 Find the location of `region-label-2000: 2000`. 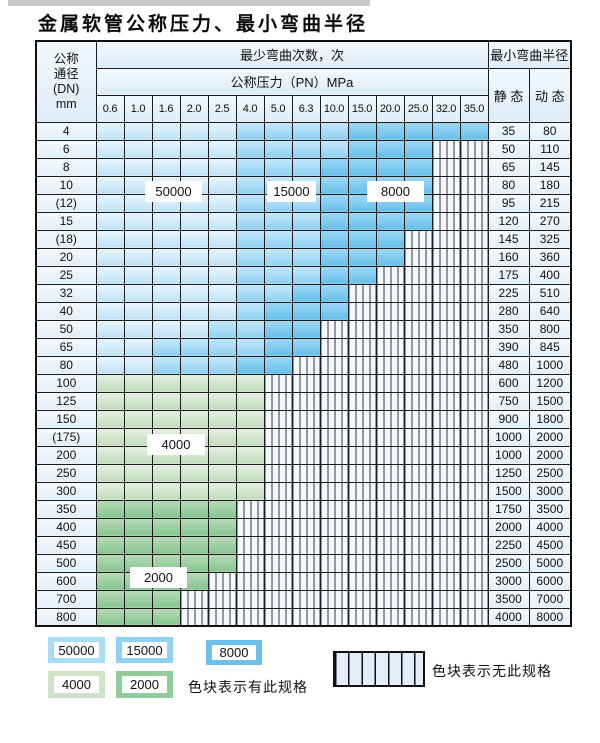

region-label-2000: 2000 is located at coordinates (158, 577).